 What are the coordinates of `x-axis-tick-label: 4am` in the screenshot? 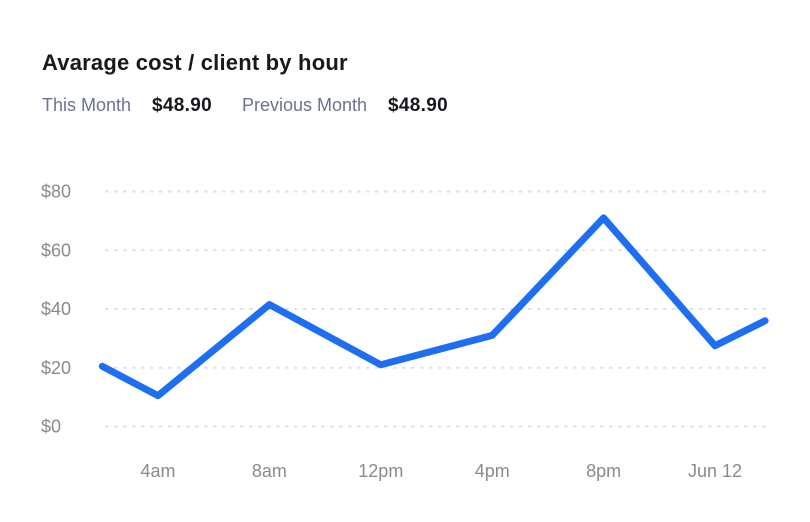 It's located at (157, 471).